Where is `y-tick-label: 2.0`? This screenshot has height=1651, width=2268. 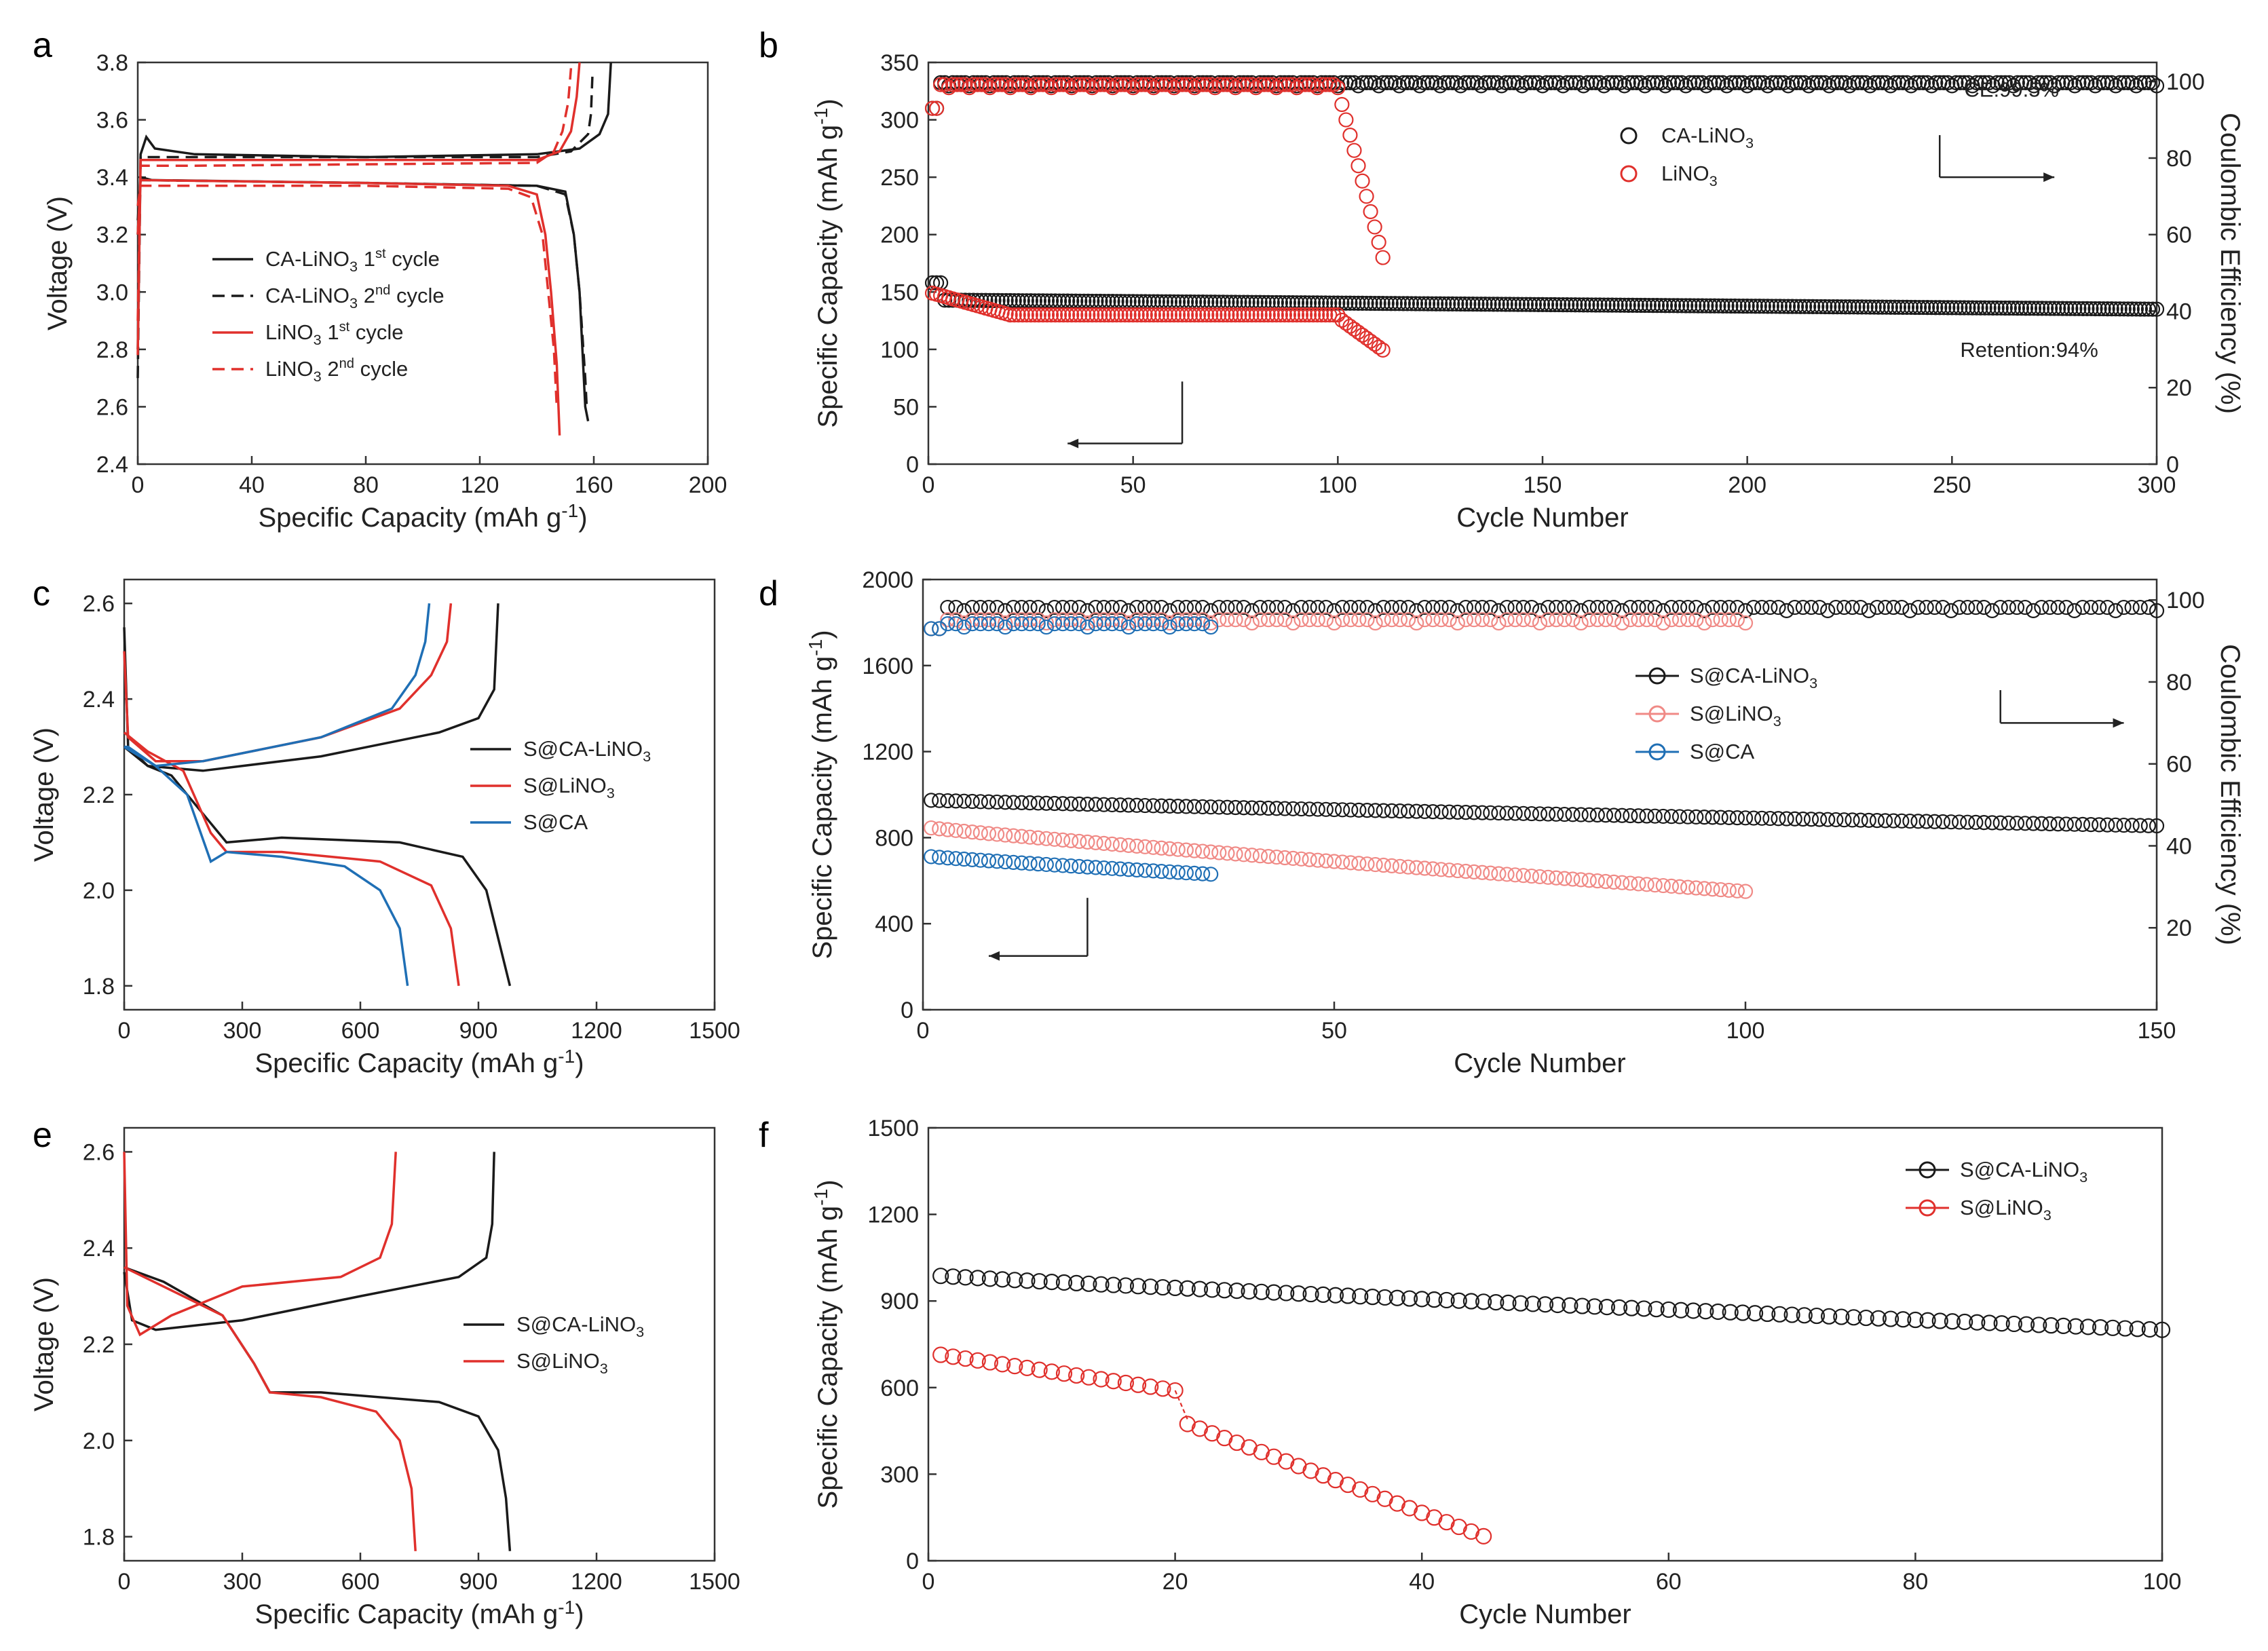 y-tick-label: 2.0 is located at coordinates (99, 1441).